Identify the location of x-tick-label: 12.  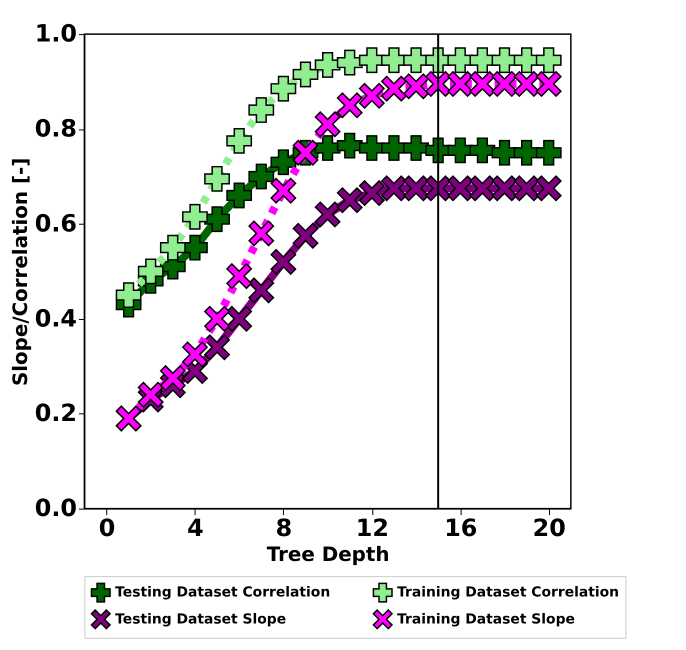
(372, 528).